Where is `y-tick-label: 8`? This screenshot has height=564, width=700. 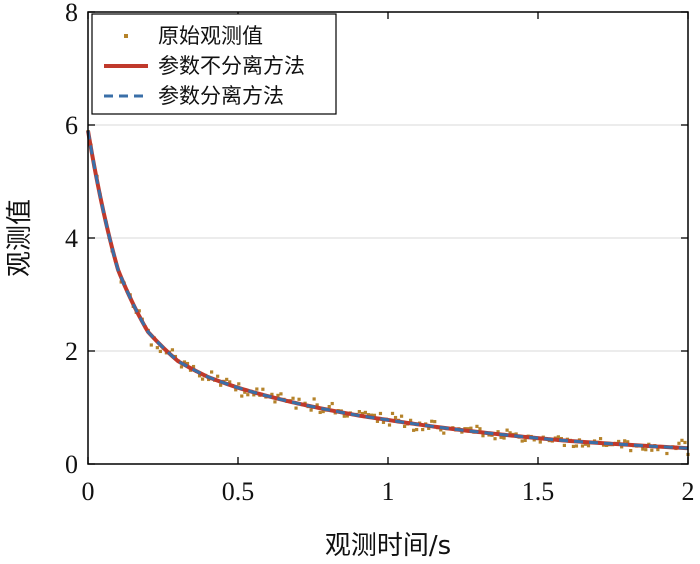 y-tick-label: 8 is located at coordinates (71, 13).